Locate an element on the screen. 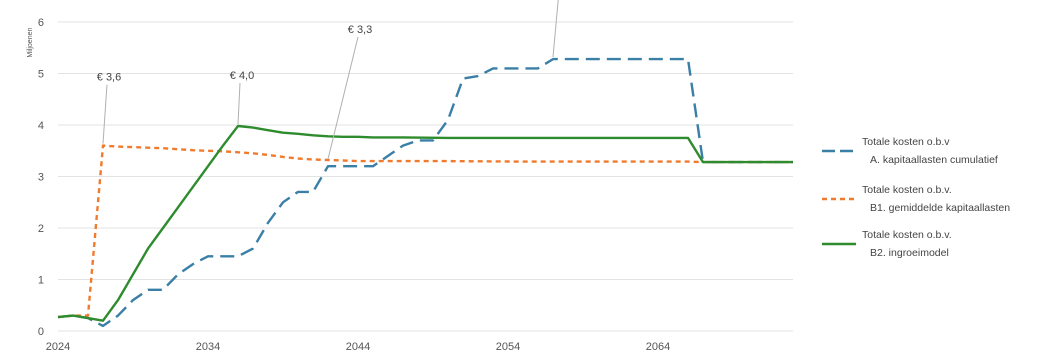 The height and width of the screenshot is (356, 1043). x-tick-label: 2034 is located at coordinates (208, 347).